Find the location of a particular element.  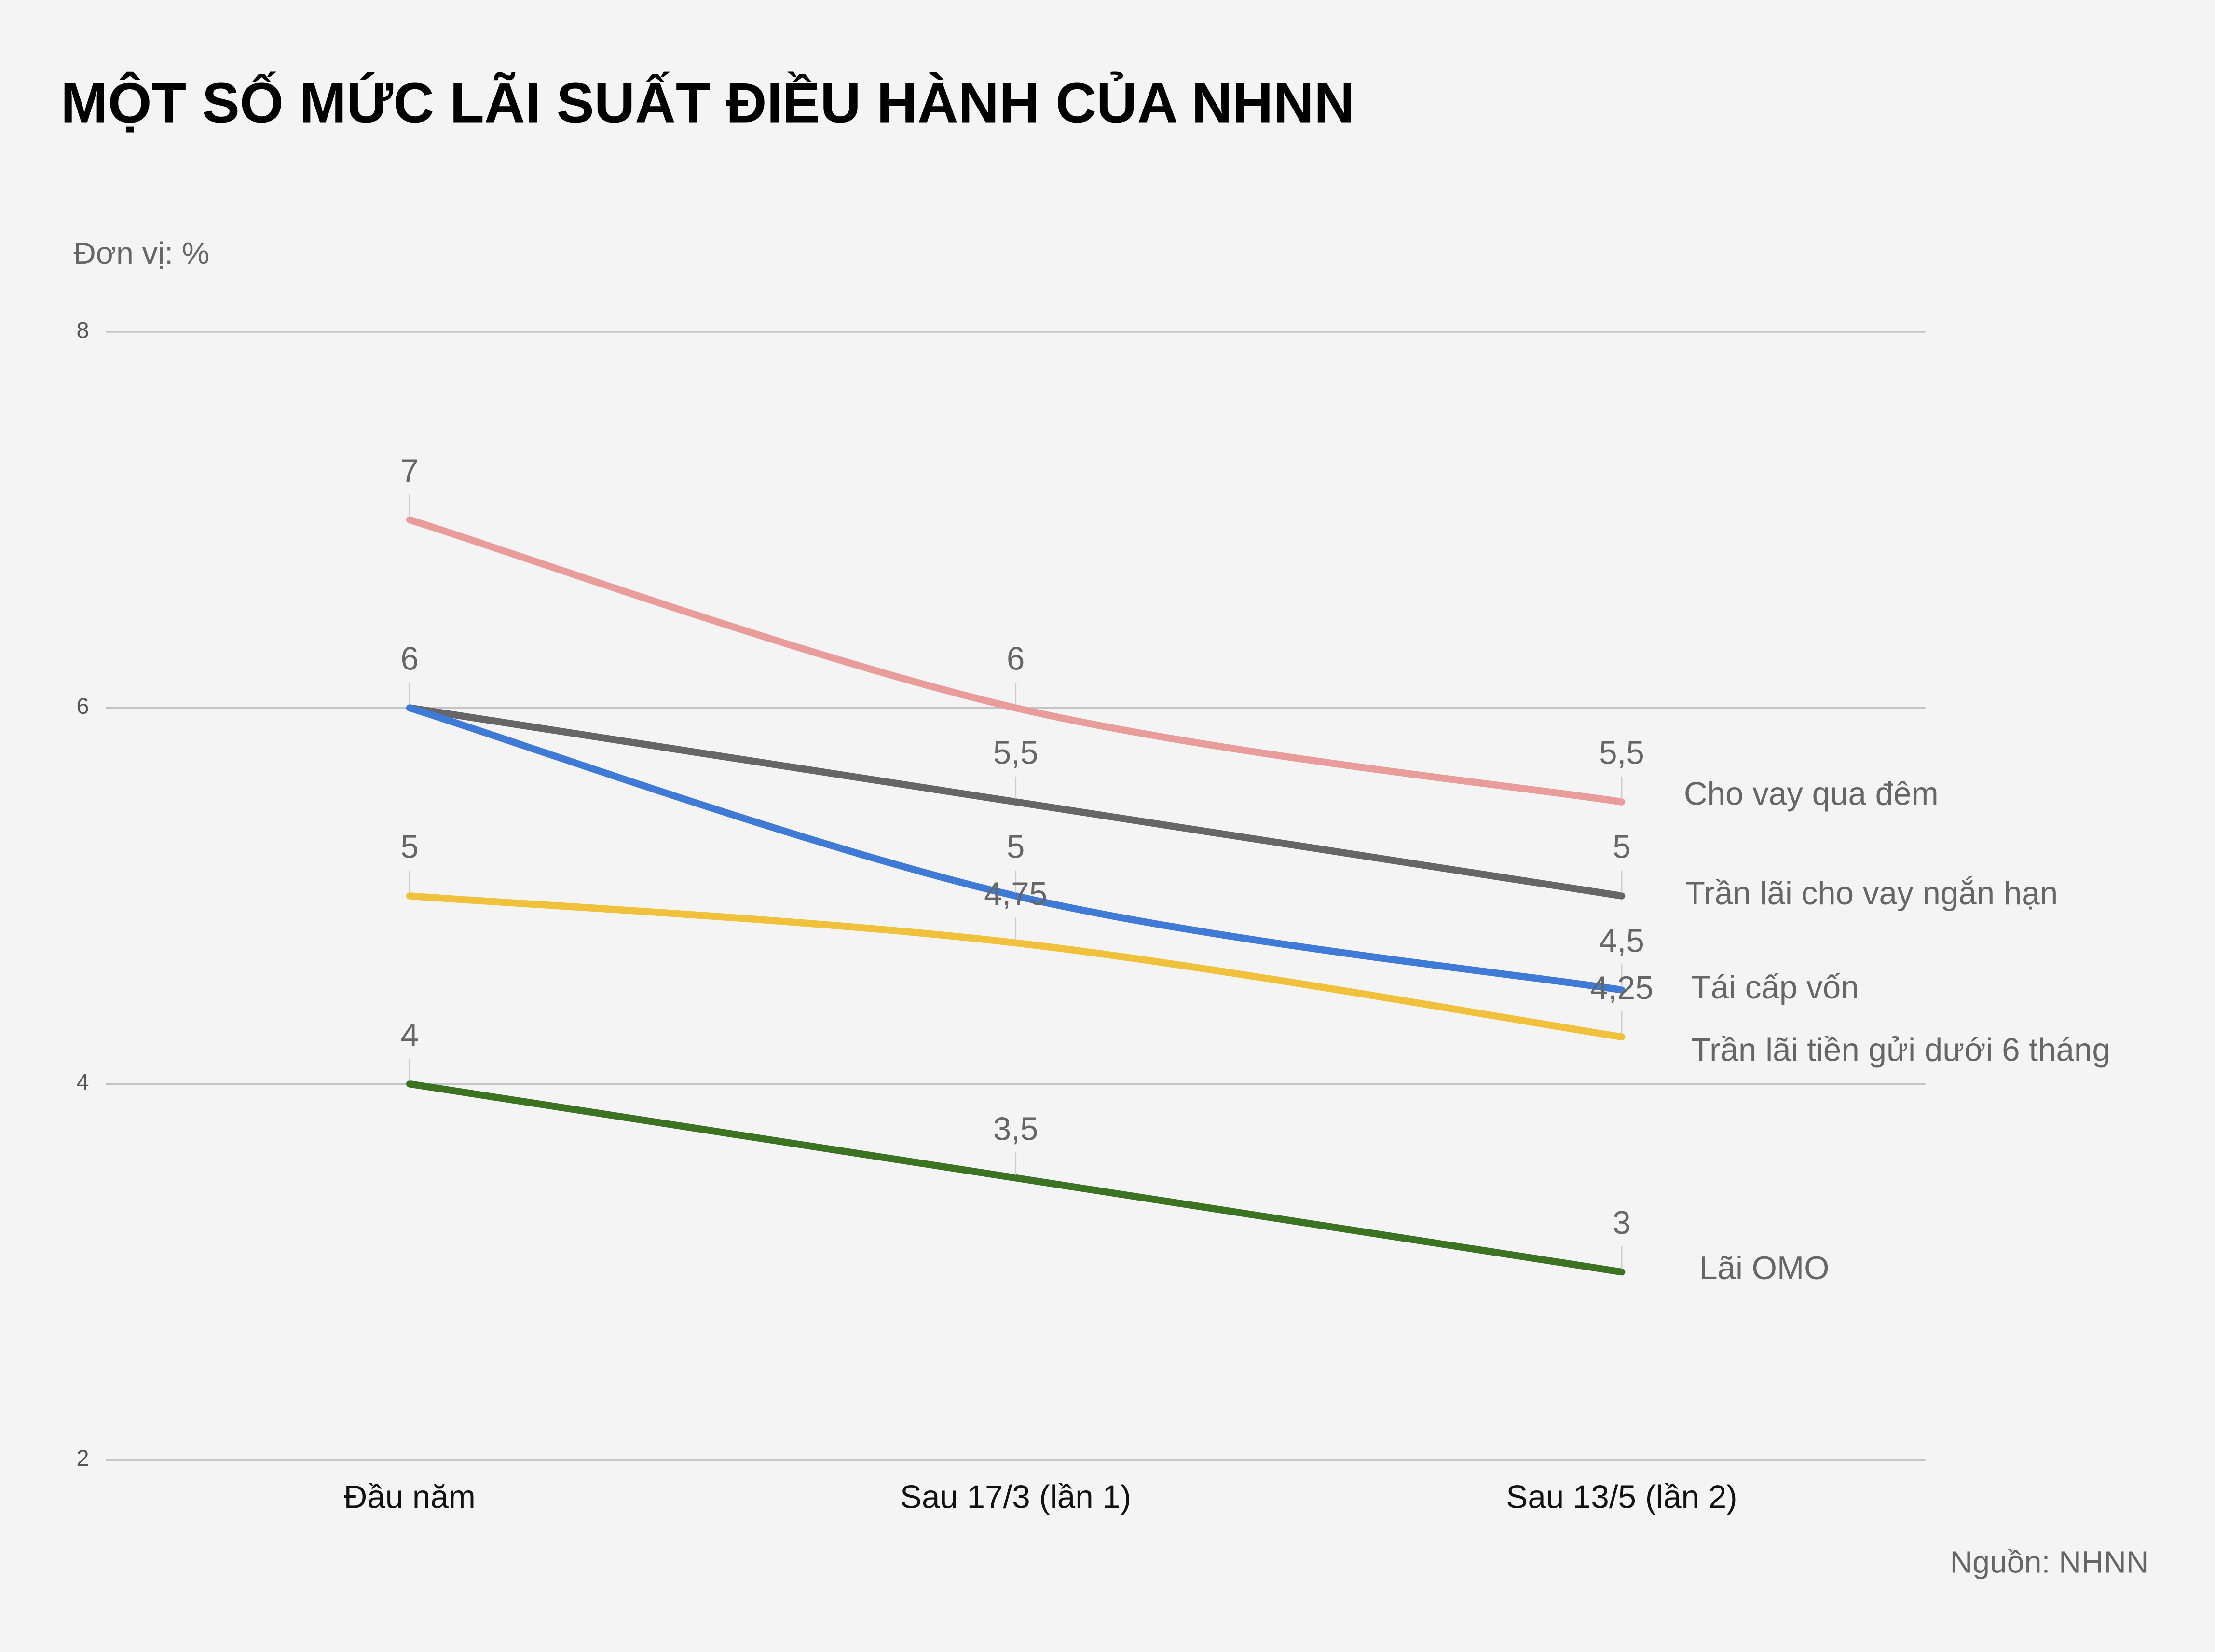

data-label: 7 is located at coordinates (410, 471).